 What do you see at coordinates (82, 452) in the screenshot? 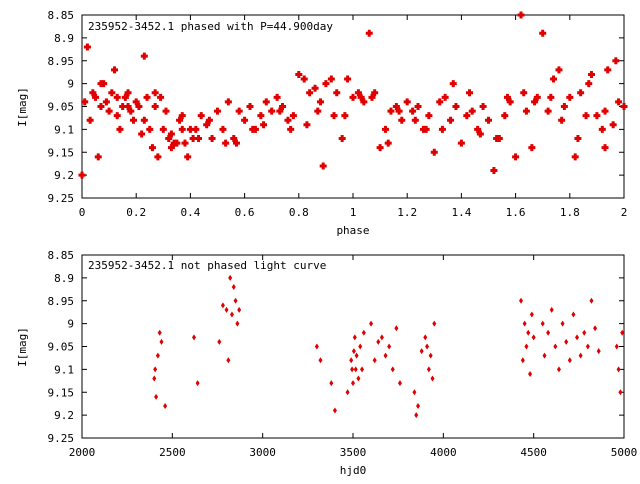
I see `unphased-x-tick-label: 2000` at bounding box center [82, 452].